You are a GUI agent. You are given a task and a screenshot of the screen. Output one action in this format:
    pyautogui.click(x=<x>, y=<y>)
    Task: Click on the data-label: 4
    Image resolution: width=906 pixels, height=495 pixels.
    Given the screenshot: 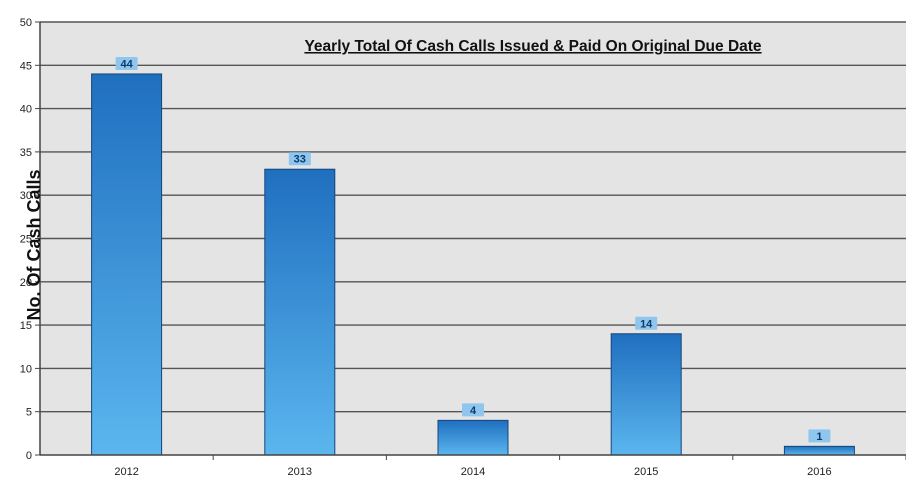 What is the action you would take?
    pyautogui.click(x=473, y=411)
    